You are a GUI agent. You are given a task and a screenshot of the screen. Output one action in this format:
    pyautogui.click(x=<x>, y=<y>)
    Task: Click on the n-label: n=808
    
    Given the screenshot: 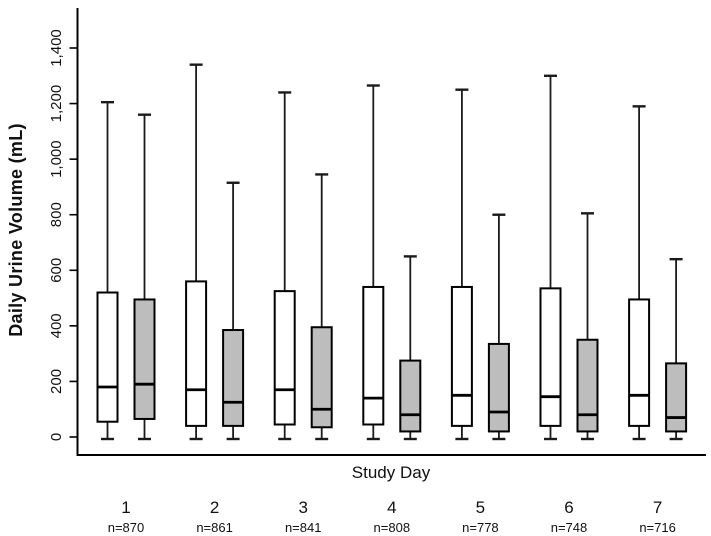 What is the action you would take?
    pyautogui.click(x=392, y=527)
    